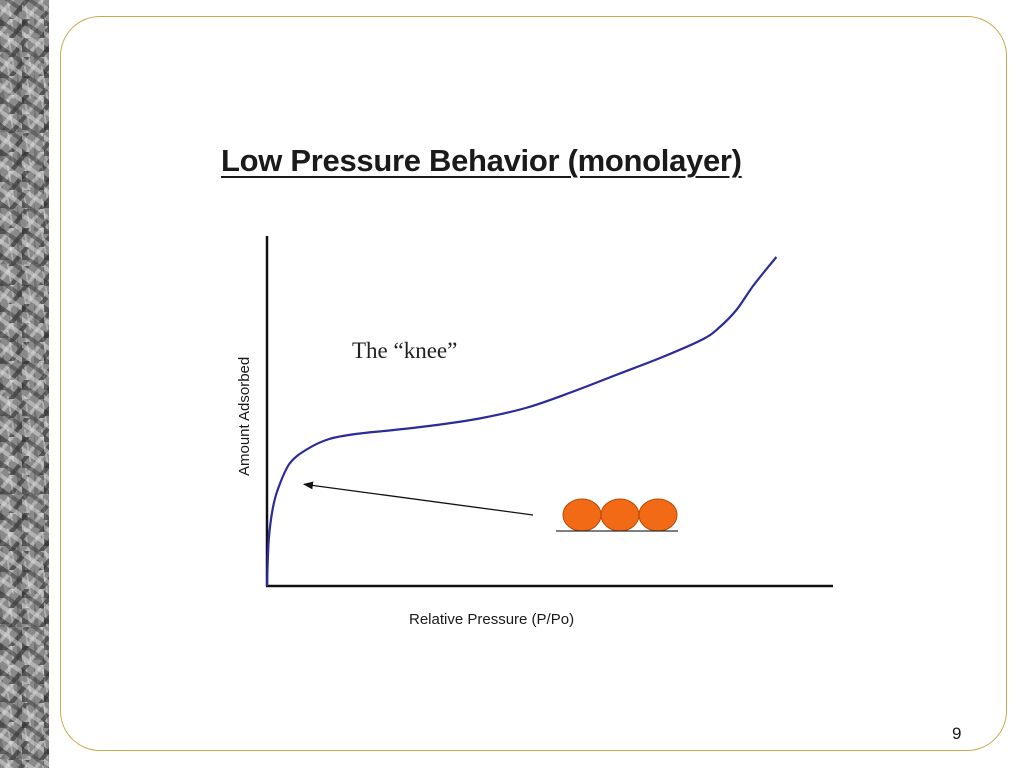  I want to click on page-number: 9, so click(957, 733).